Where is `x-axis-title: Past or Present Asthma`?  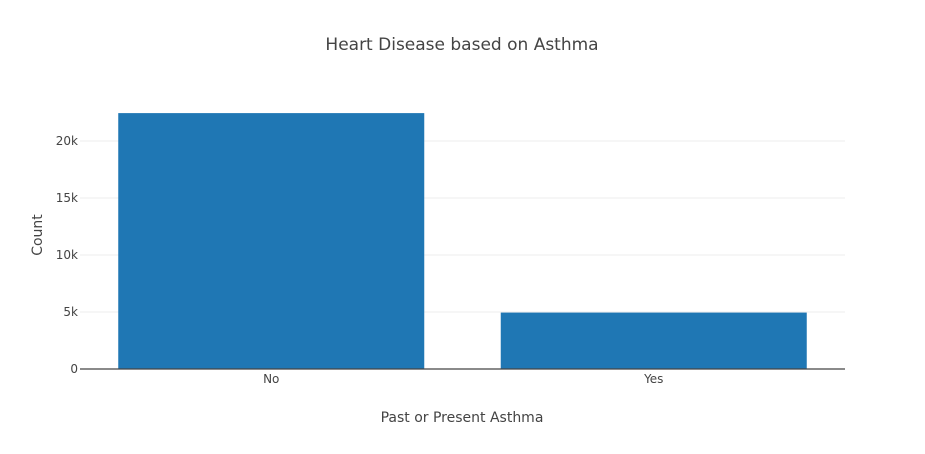 x-axis-title: Past or Present Asthma is located at coordinates (462, 418).